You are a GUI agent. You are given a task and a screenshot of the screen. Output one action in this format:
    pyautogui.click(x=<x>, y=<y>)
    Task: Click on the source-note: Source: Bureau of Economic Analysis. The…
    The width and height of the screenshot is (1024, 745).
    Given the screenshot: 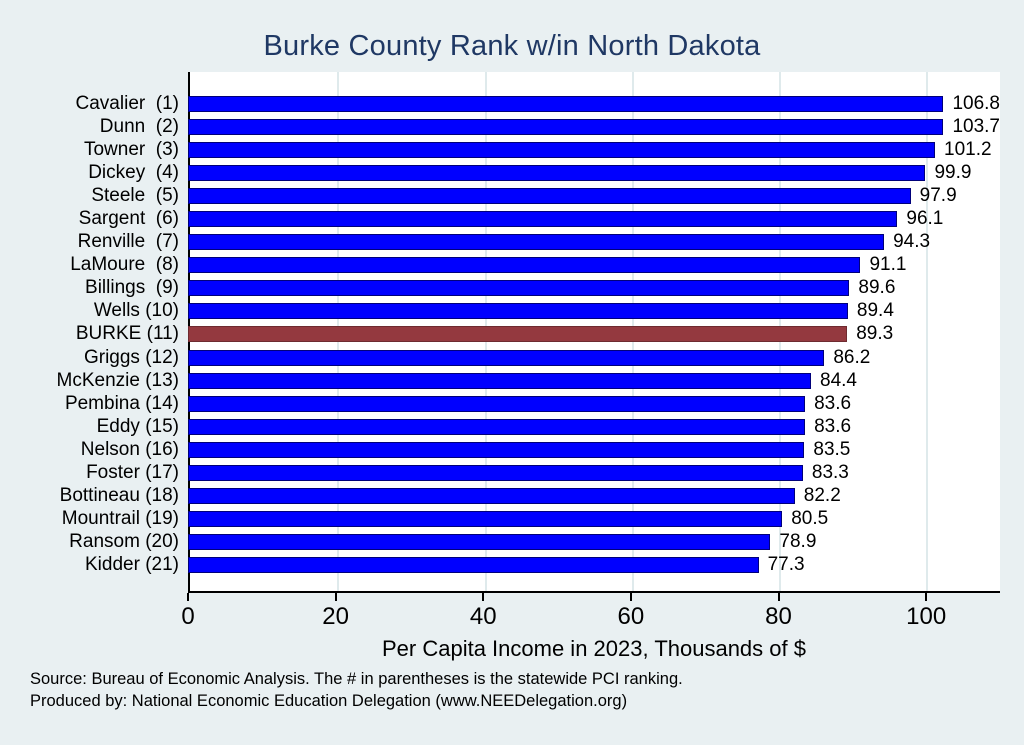 What is the action you would take?
    pyautogui.click(x=356, y=679)
    